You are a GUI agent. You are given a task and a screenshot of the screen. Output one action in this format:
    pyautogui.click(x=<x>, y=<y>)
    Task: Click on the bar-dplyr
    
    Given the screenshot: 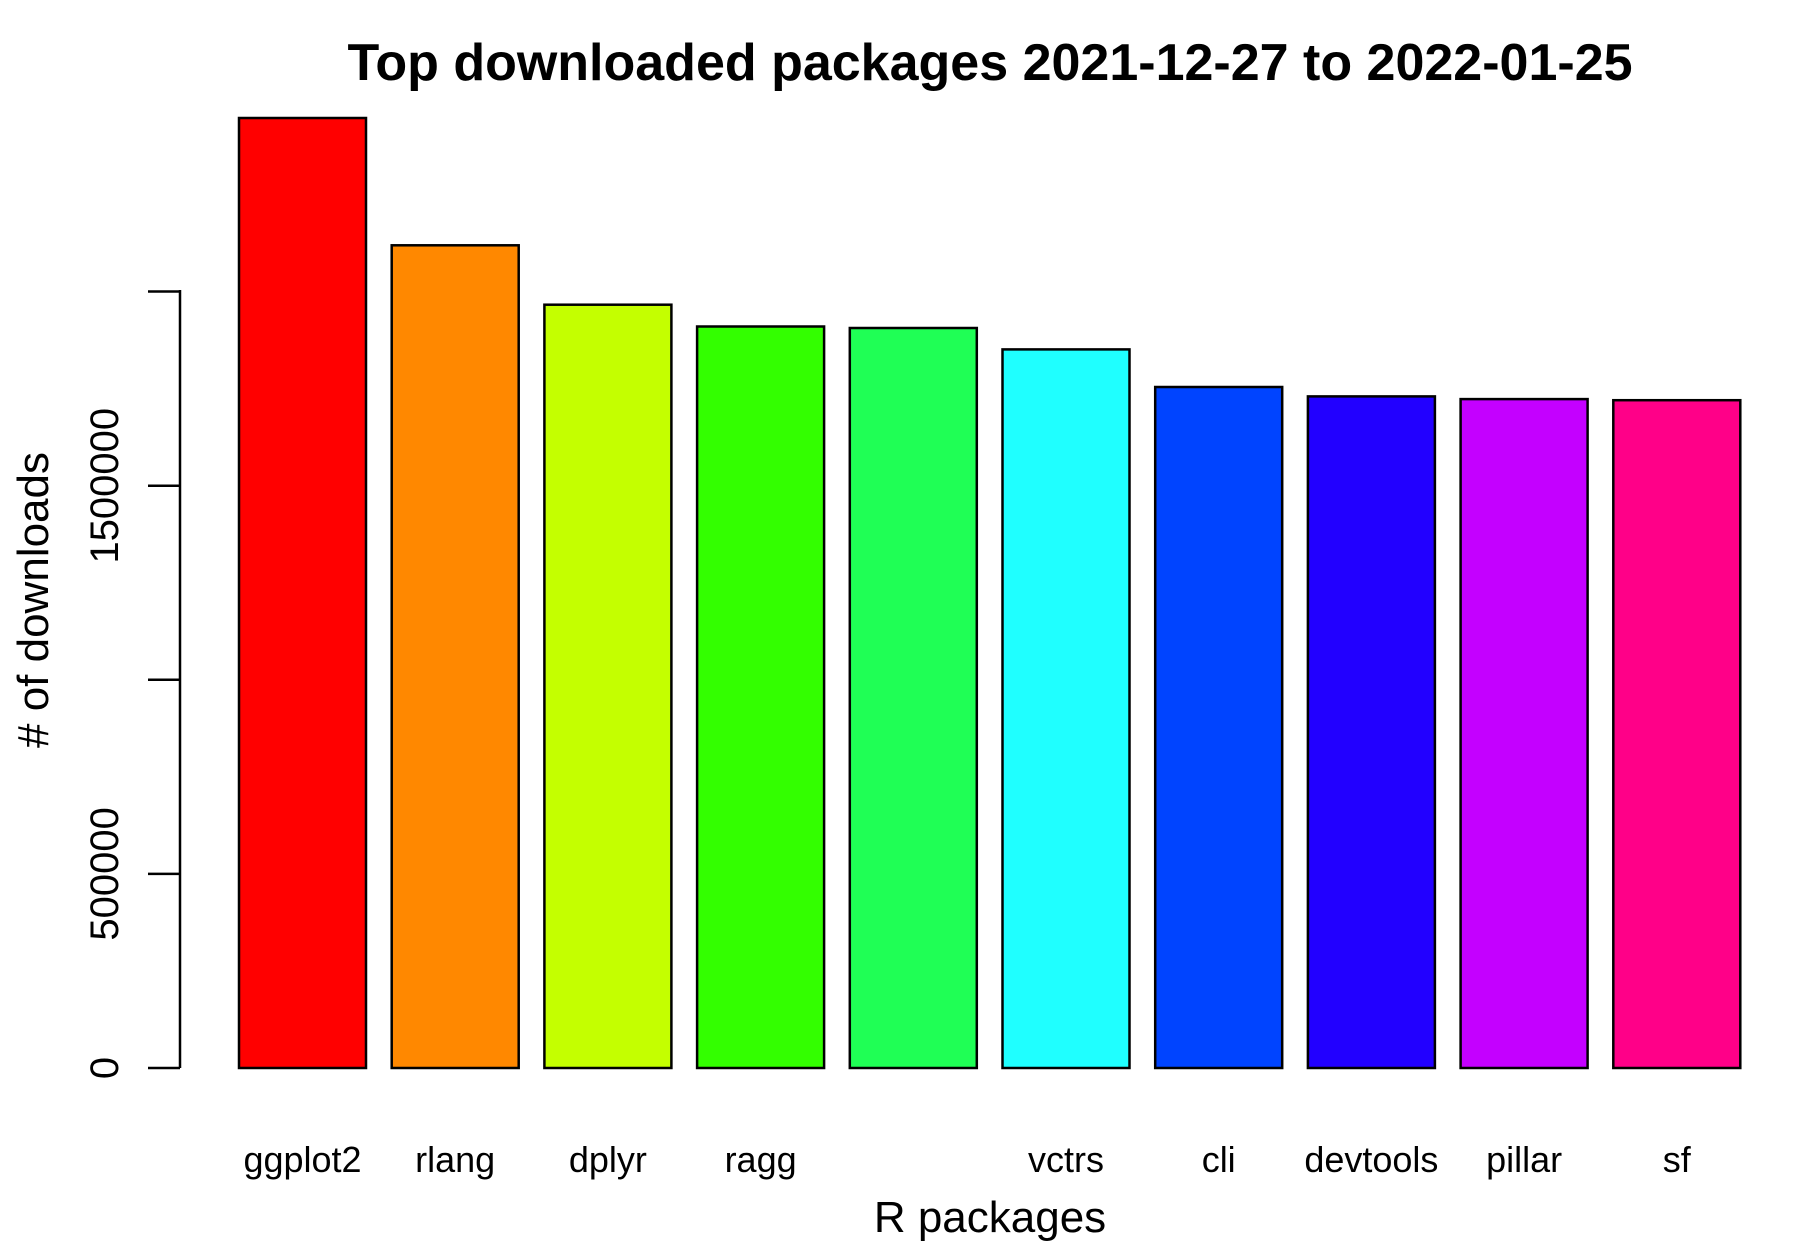 What is the action you would take?
    pyautogui.click(x=608, y=686)
    